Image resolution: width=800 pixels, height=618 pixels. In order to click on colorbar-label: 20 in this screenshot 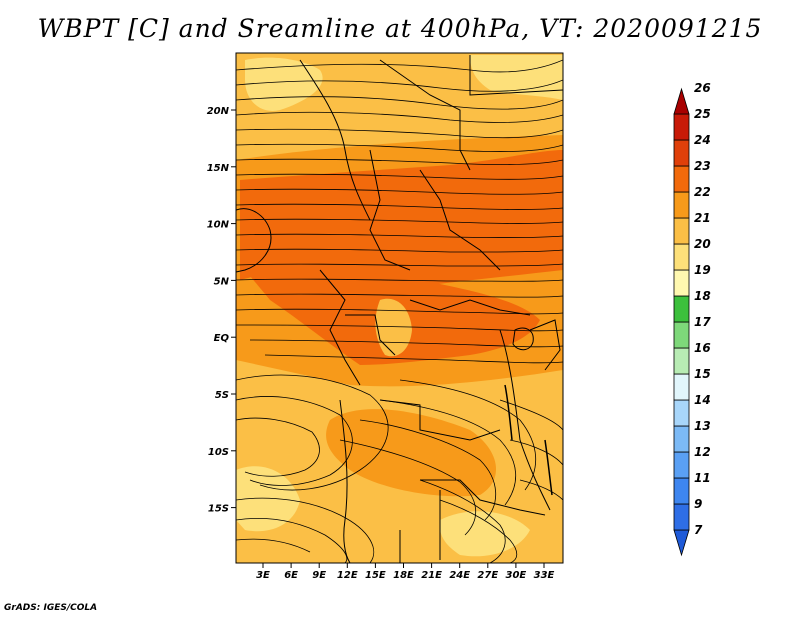, I will do `click(702, 244)`.